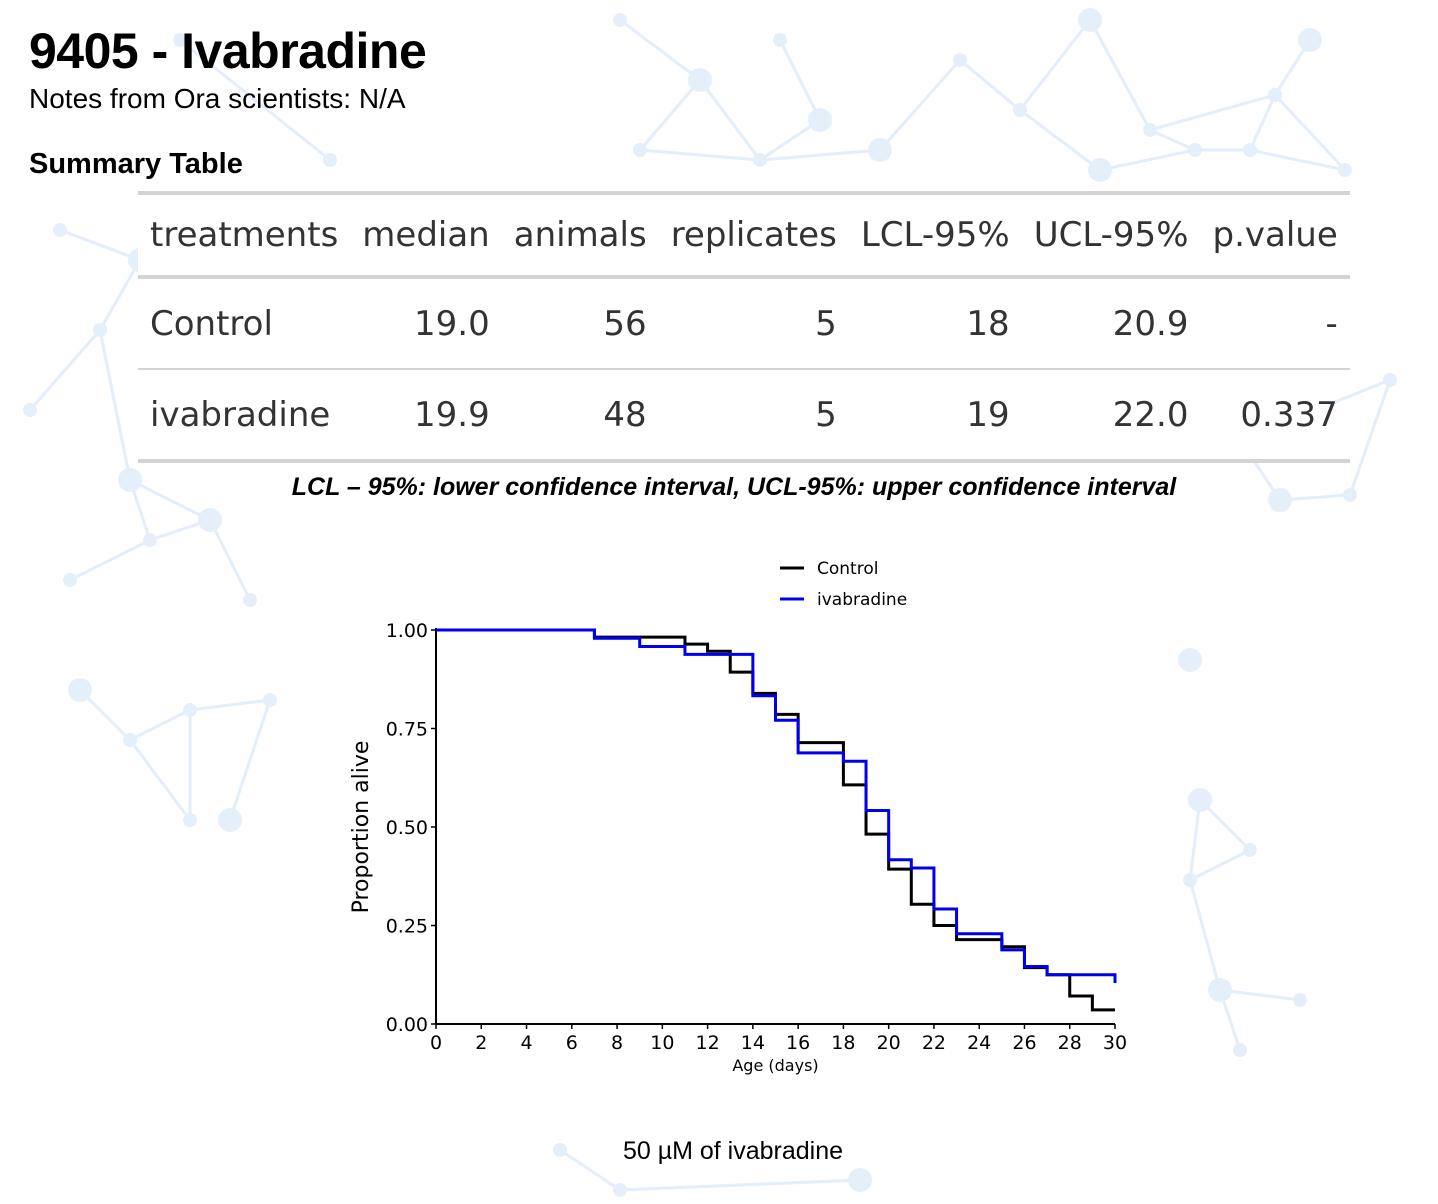  What do you see at coordinates (426, 235) in the screenshot?
I see `column-header-median: median` at bounding box center [426, 235].